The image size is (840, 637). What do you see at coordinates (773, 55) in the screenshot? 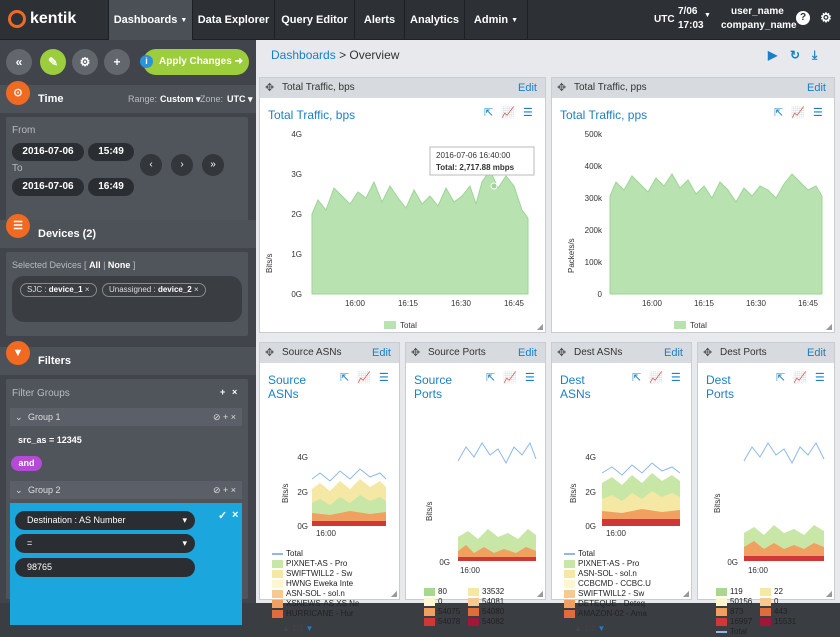
I see `play-icon: ▶` at bounding box center [773, 55].